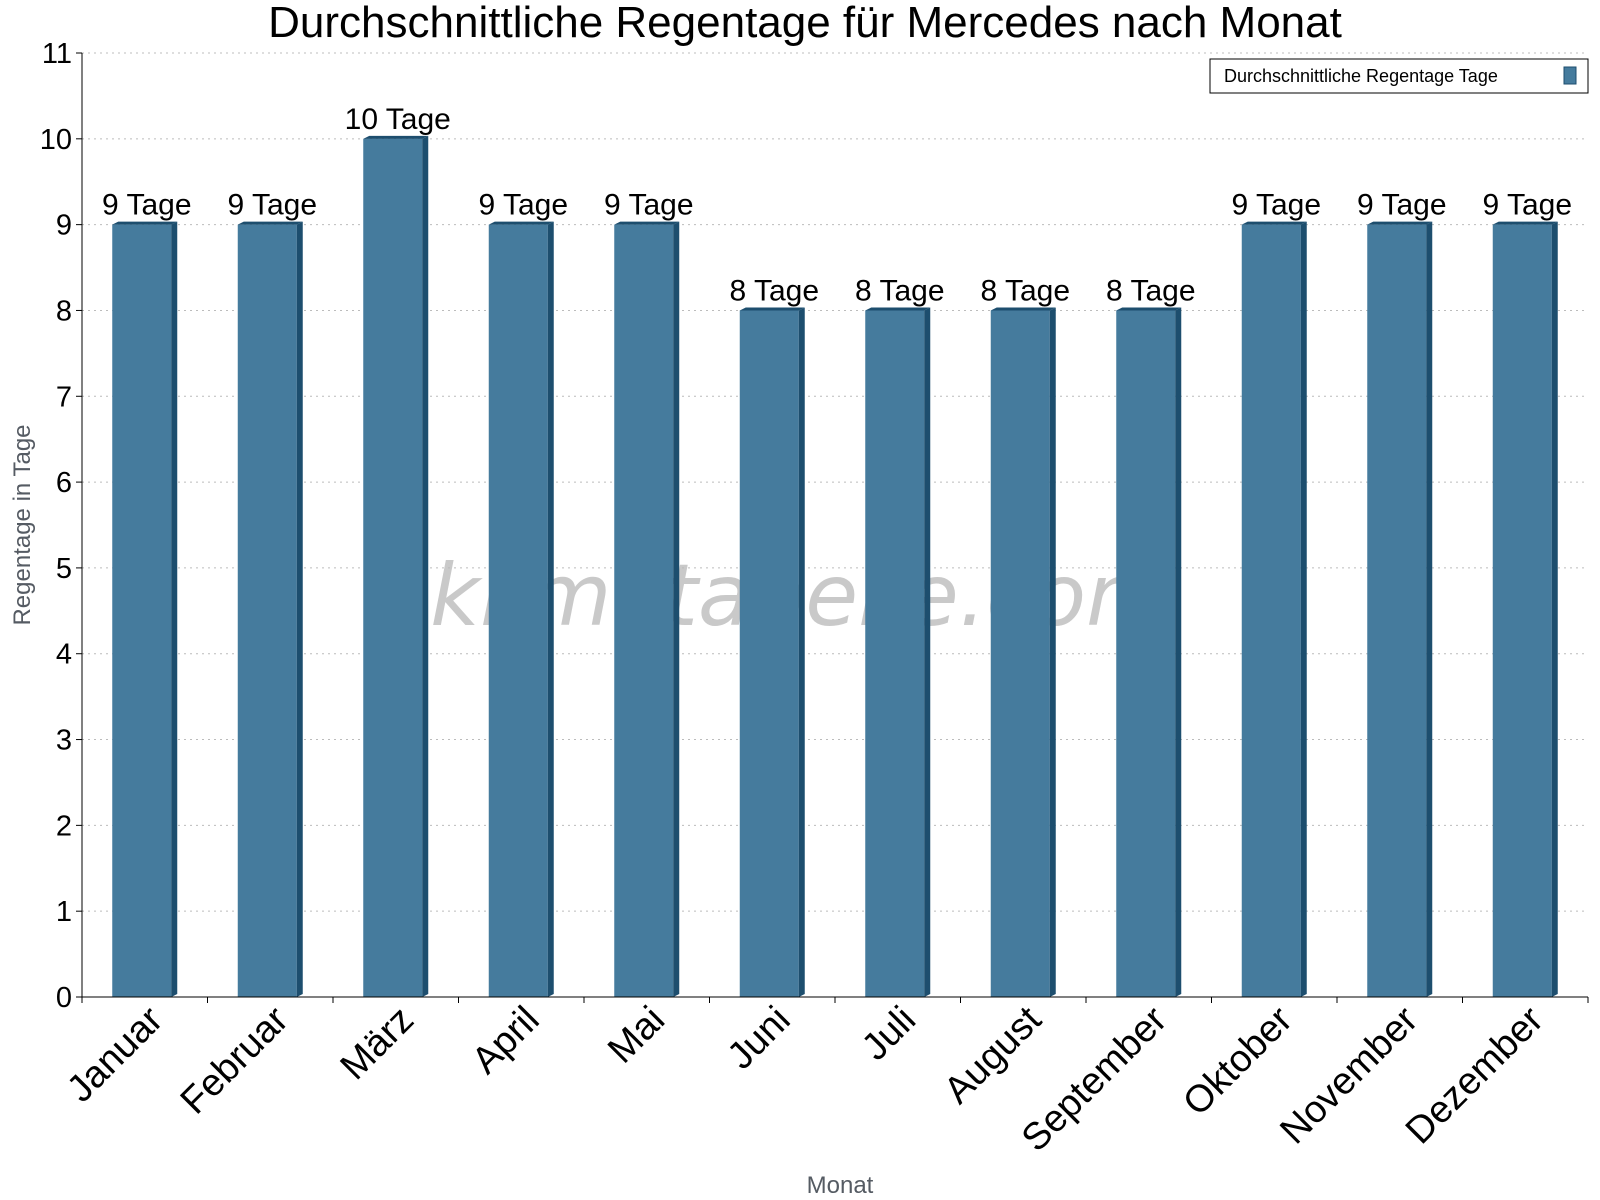  Describe the element at coordinates (759, 1038) in the screenshot. I see `x-tick-label: Juni` at that location.